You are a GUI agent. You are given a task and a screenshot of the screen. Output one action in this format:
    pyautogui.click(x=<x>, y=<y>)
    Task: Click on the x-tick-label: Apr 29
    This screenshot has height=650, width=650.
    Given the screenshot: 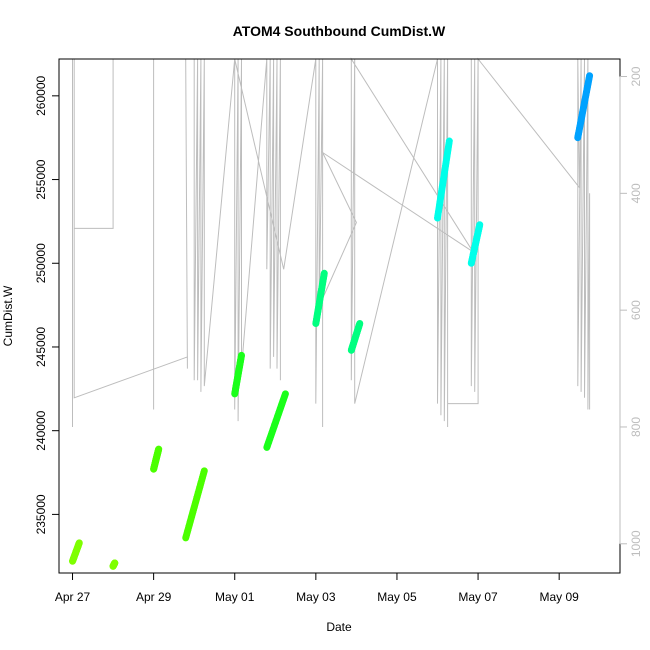 What is the action you would take?
    pyautogui.click(x=154, y=597)
    